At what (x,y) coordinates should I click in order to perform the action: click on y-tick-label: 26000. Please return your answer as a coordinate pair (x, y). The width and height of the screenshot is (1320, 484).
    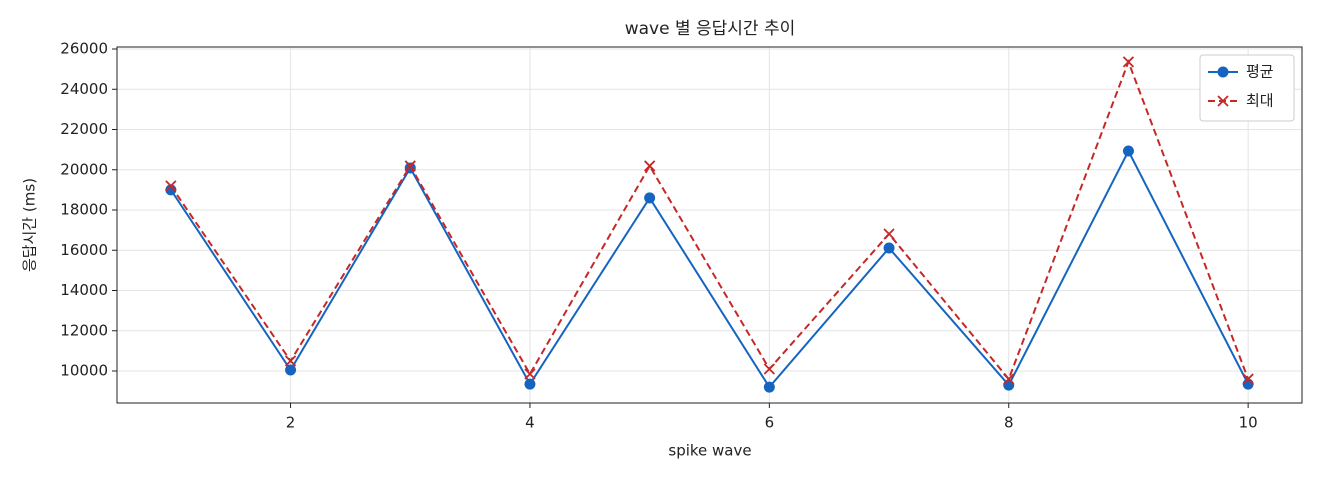
    Looking at the image, I should click on (84, 49).